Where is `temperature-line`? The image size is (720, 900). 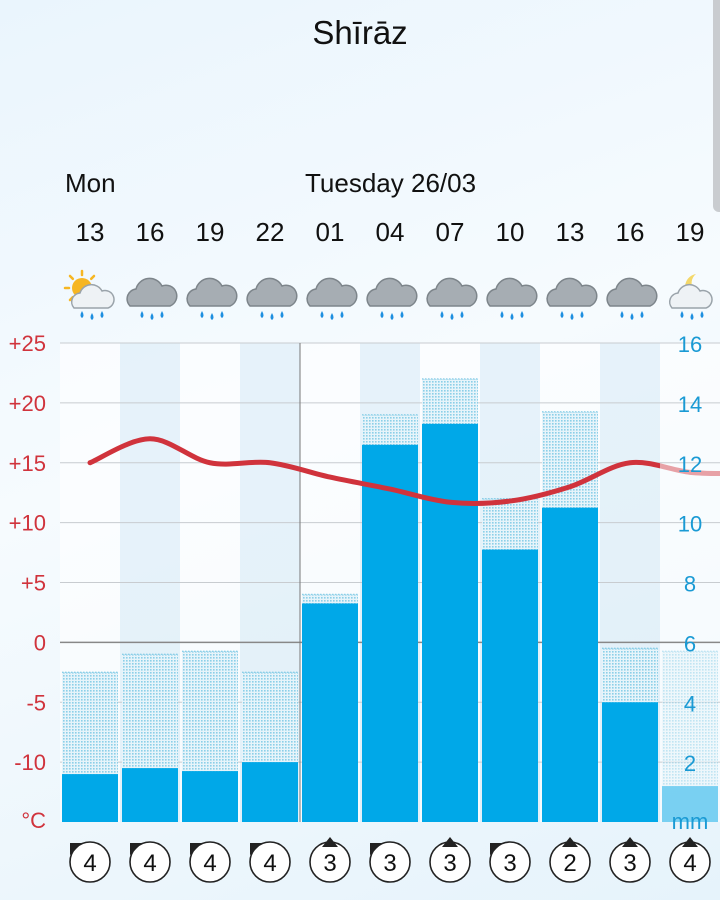 temperature-line is located at coordinates (373, 471).